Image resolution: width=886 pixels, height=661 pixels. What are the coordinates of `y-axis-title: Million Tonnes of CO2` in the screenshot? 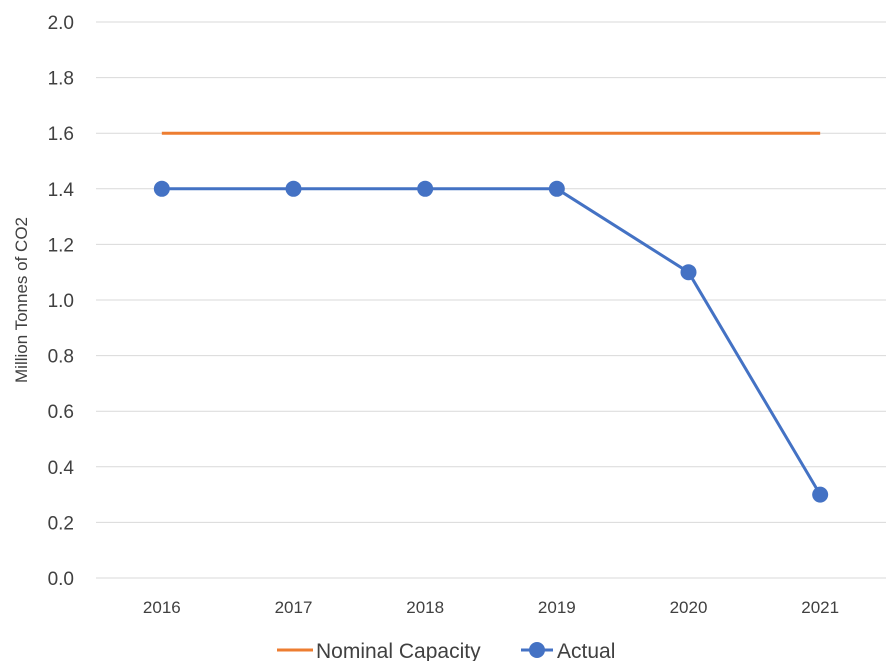 It's located at (21, 300).